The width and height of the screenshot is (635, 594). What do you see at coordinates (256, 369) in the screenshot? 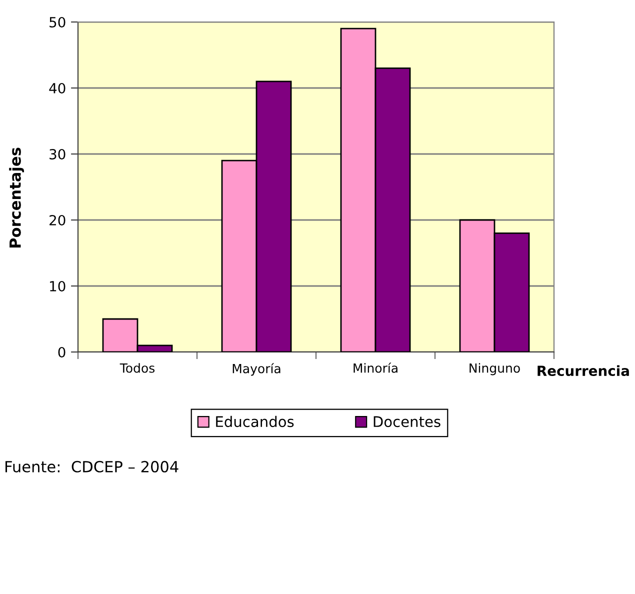
I see `x-tick-label: Mayoría` at bounding box center [256, 369].